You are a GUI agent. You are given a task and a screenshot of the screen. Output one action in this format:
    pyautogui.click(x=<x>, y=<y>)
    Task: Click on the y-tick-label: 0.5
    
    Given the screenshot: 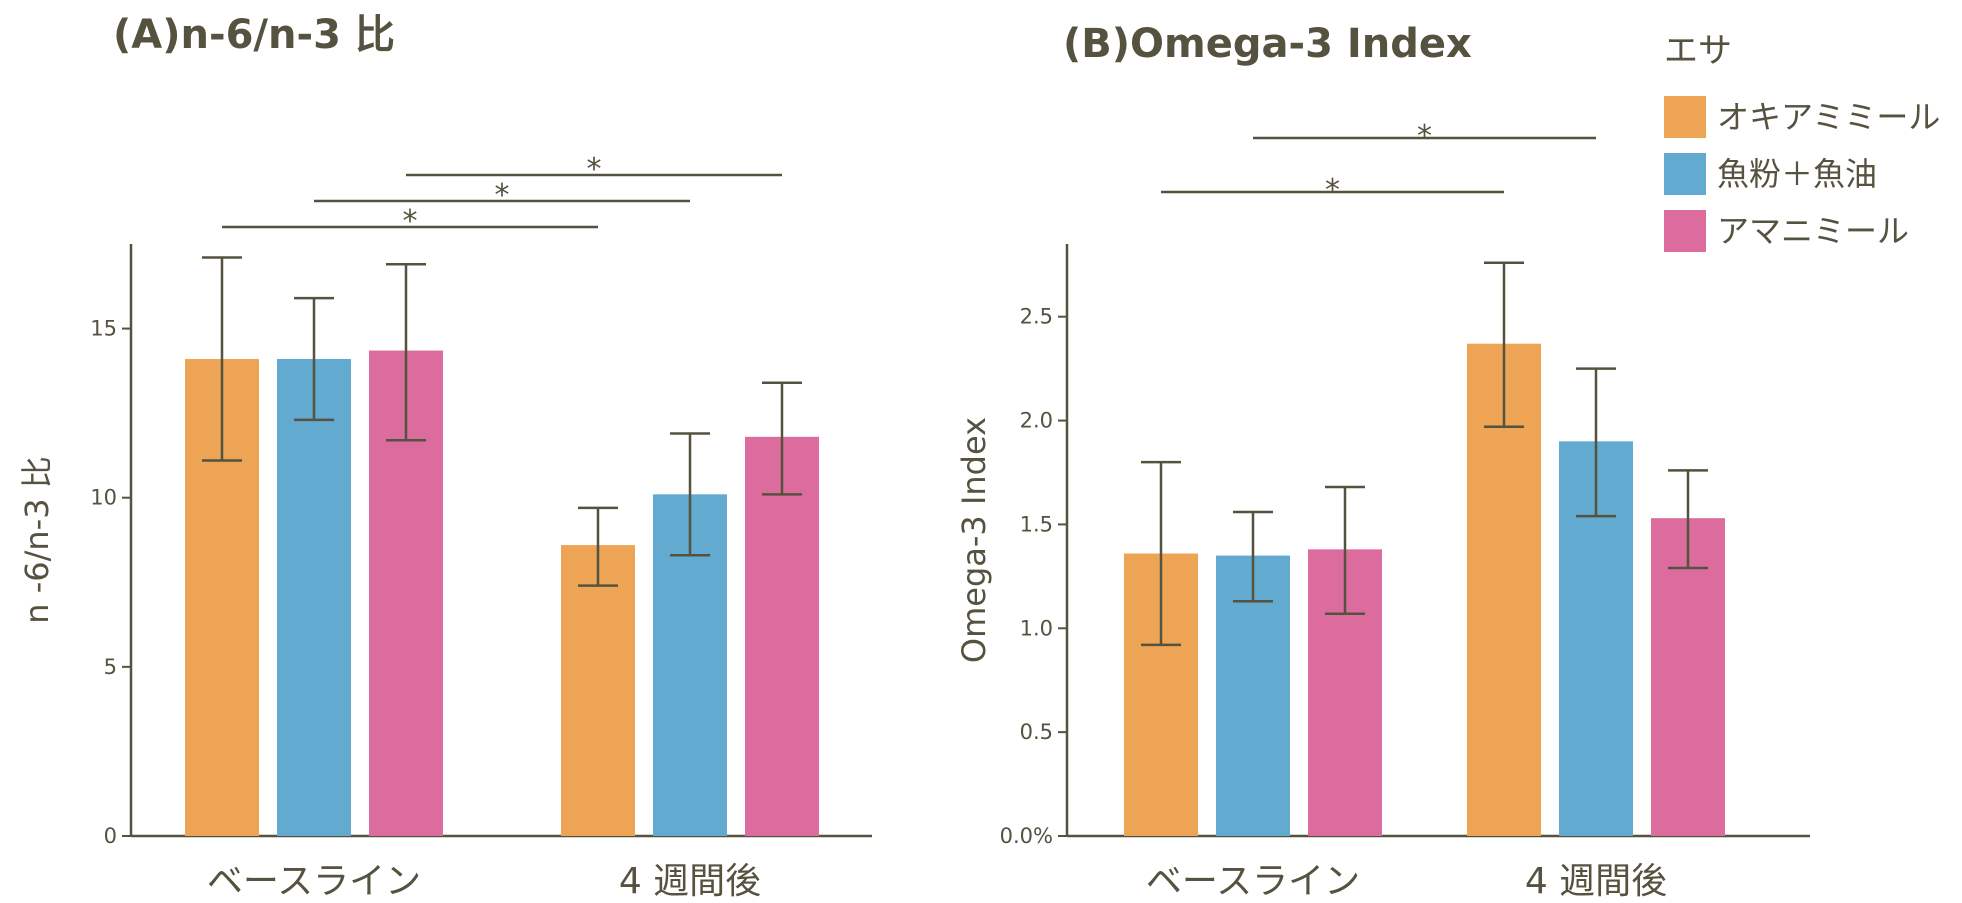 What is the action you would take?
    pyautogui.click(x=1036, y=732)
    